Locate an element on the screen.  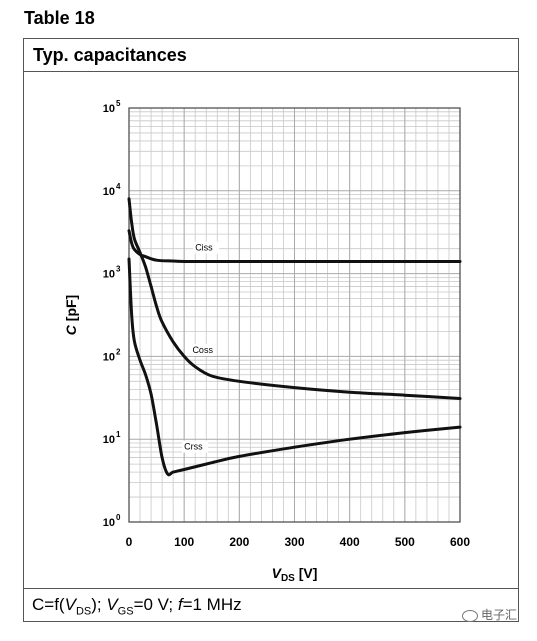
x-tick-label: 300 is located at coordinates (294, 542).